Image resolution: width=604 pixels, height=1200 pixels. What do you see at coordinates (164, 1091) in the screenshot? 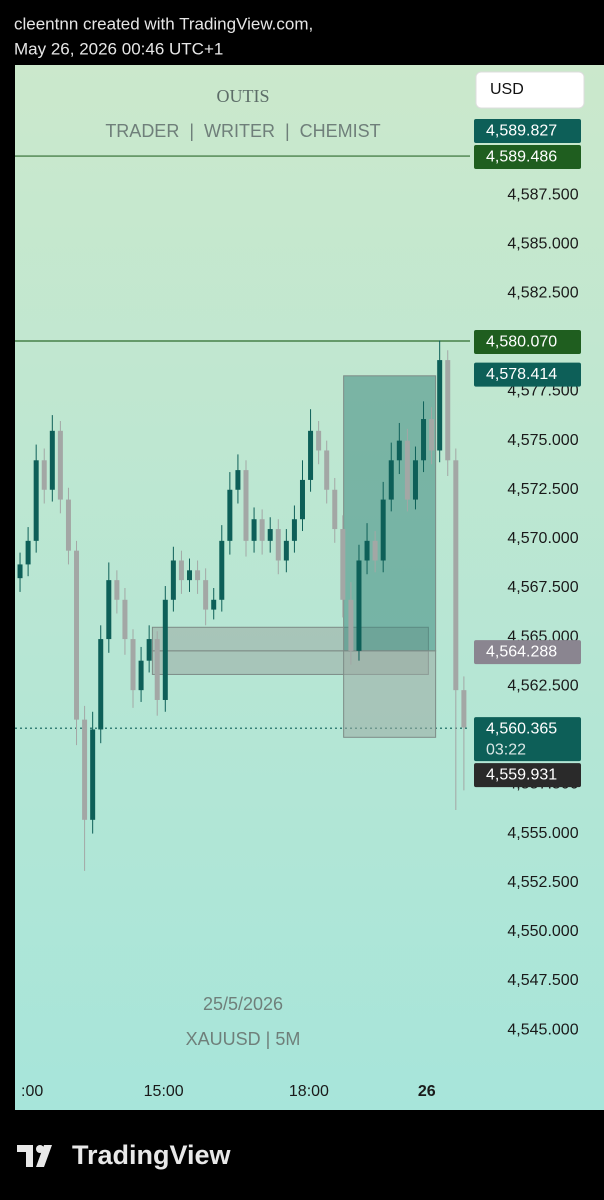
I see `x-tick-label: 15:00` at bounding box center [164, 1091].